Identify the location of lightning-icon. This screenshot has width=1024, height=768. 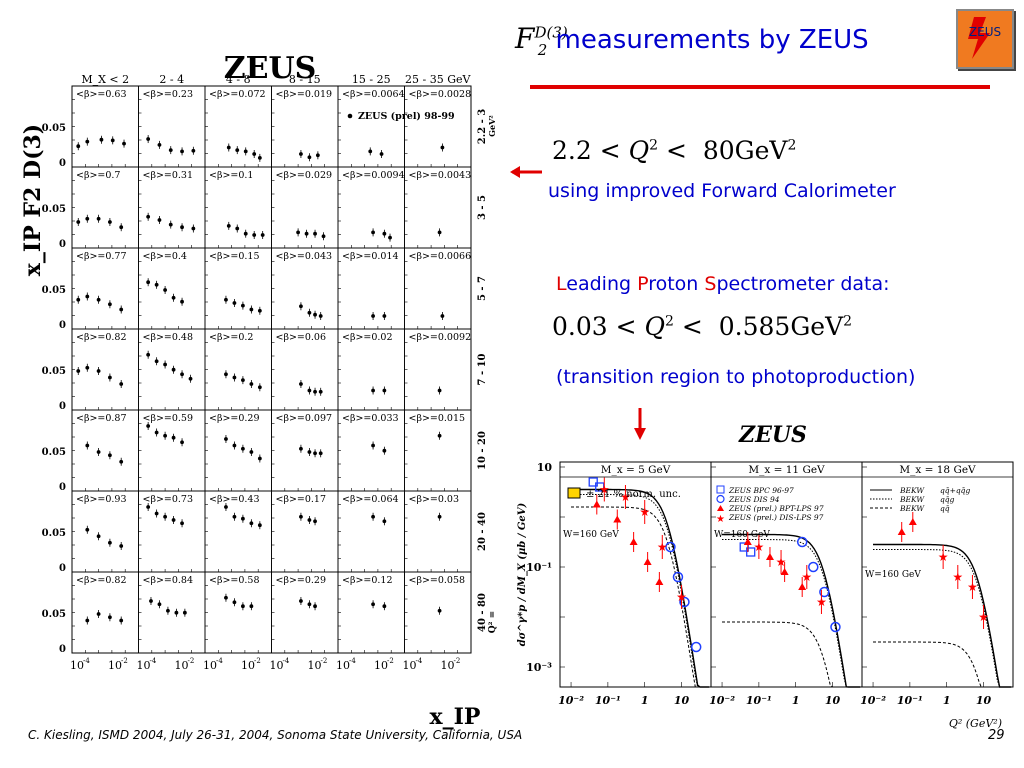
(979, 38).